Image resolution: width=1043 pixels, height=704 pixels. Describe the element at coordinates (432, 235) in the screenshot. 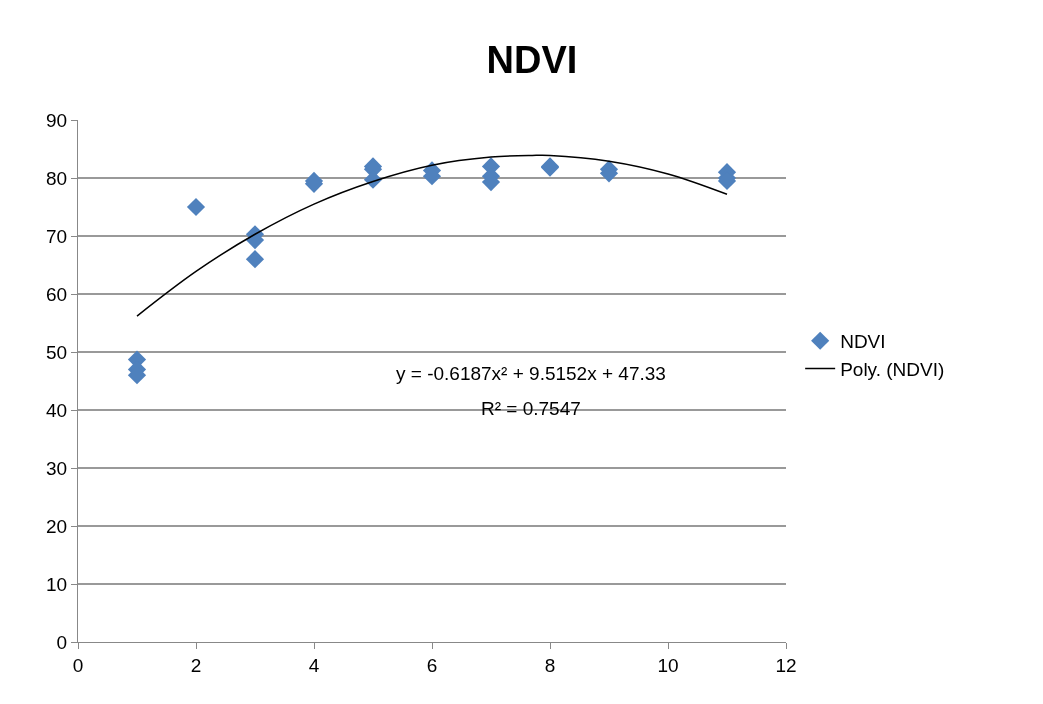

I see `line-series` at that location.